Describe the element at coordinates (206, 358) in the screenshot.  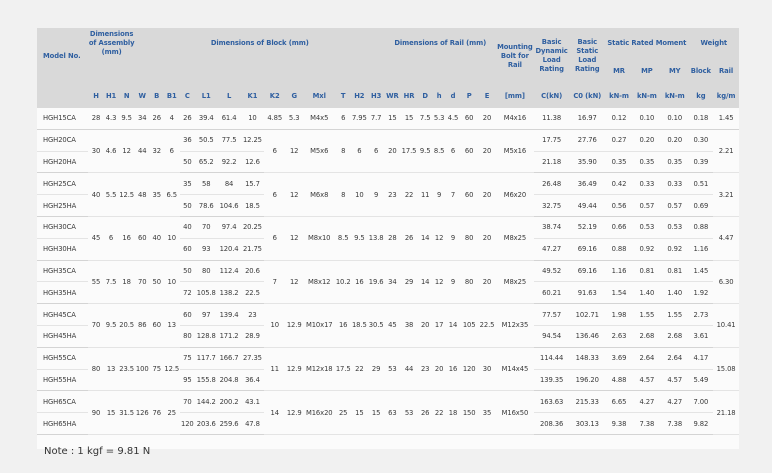
I see `value-cell: 117.7` at that location.